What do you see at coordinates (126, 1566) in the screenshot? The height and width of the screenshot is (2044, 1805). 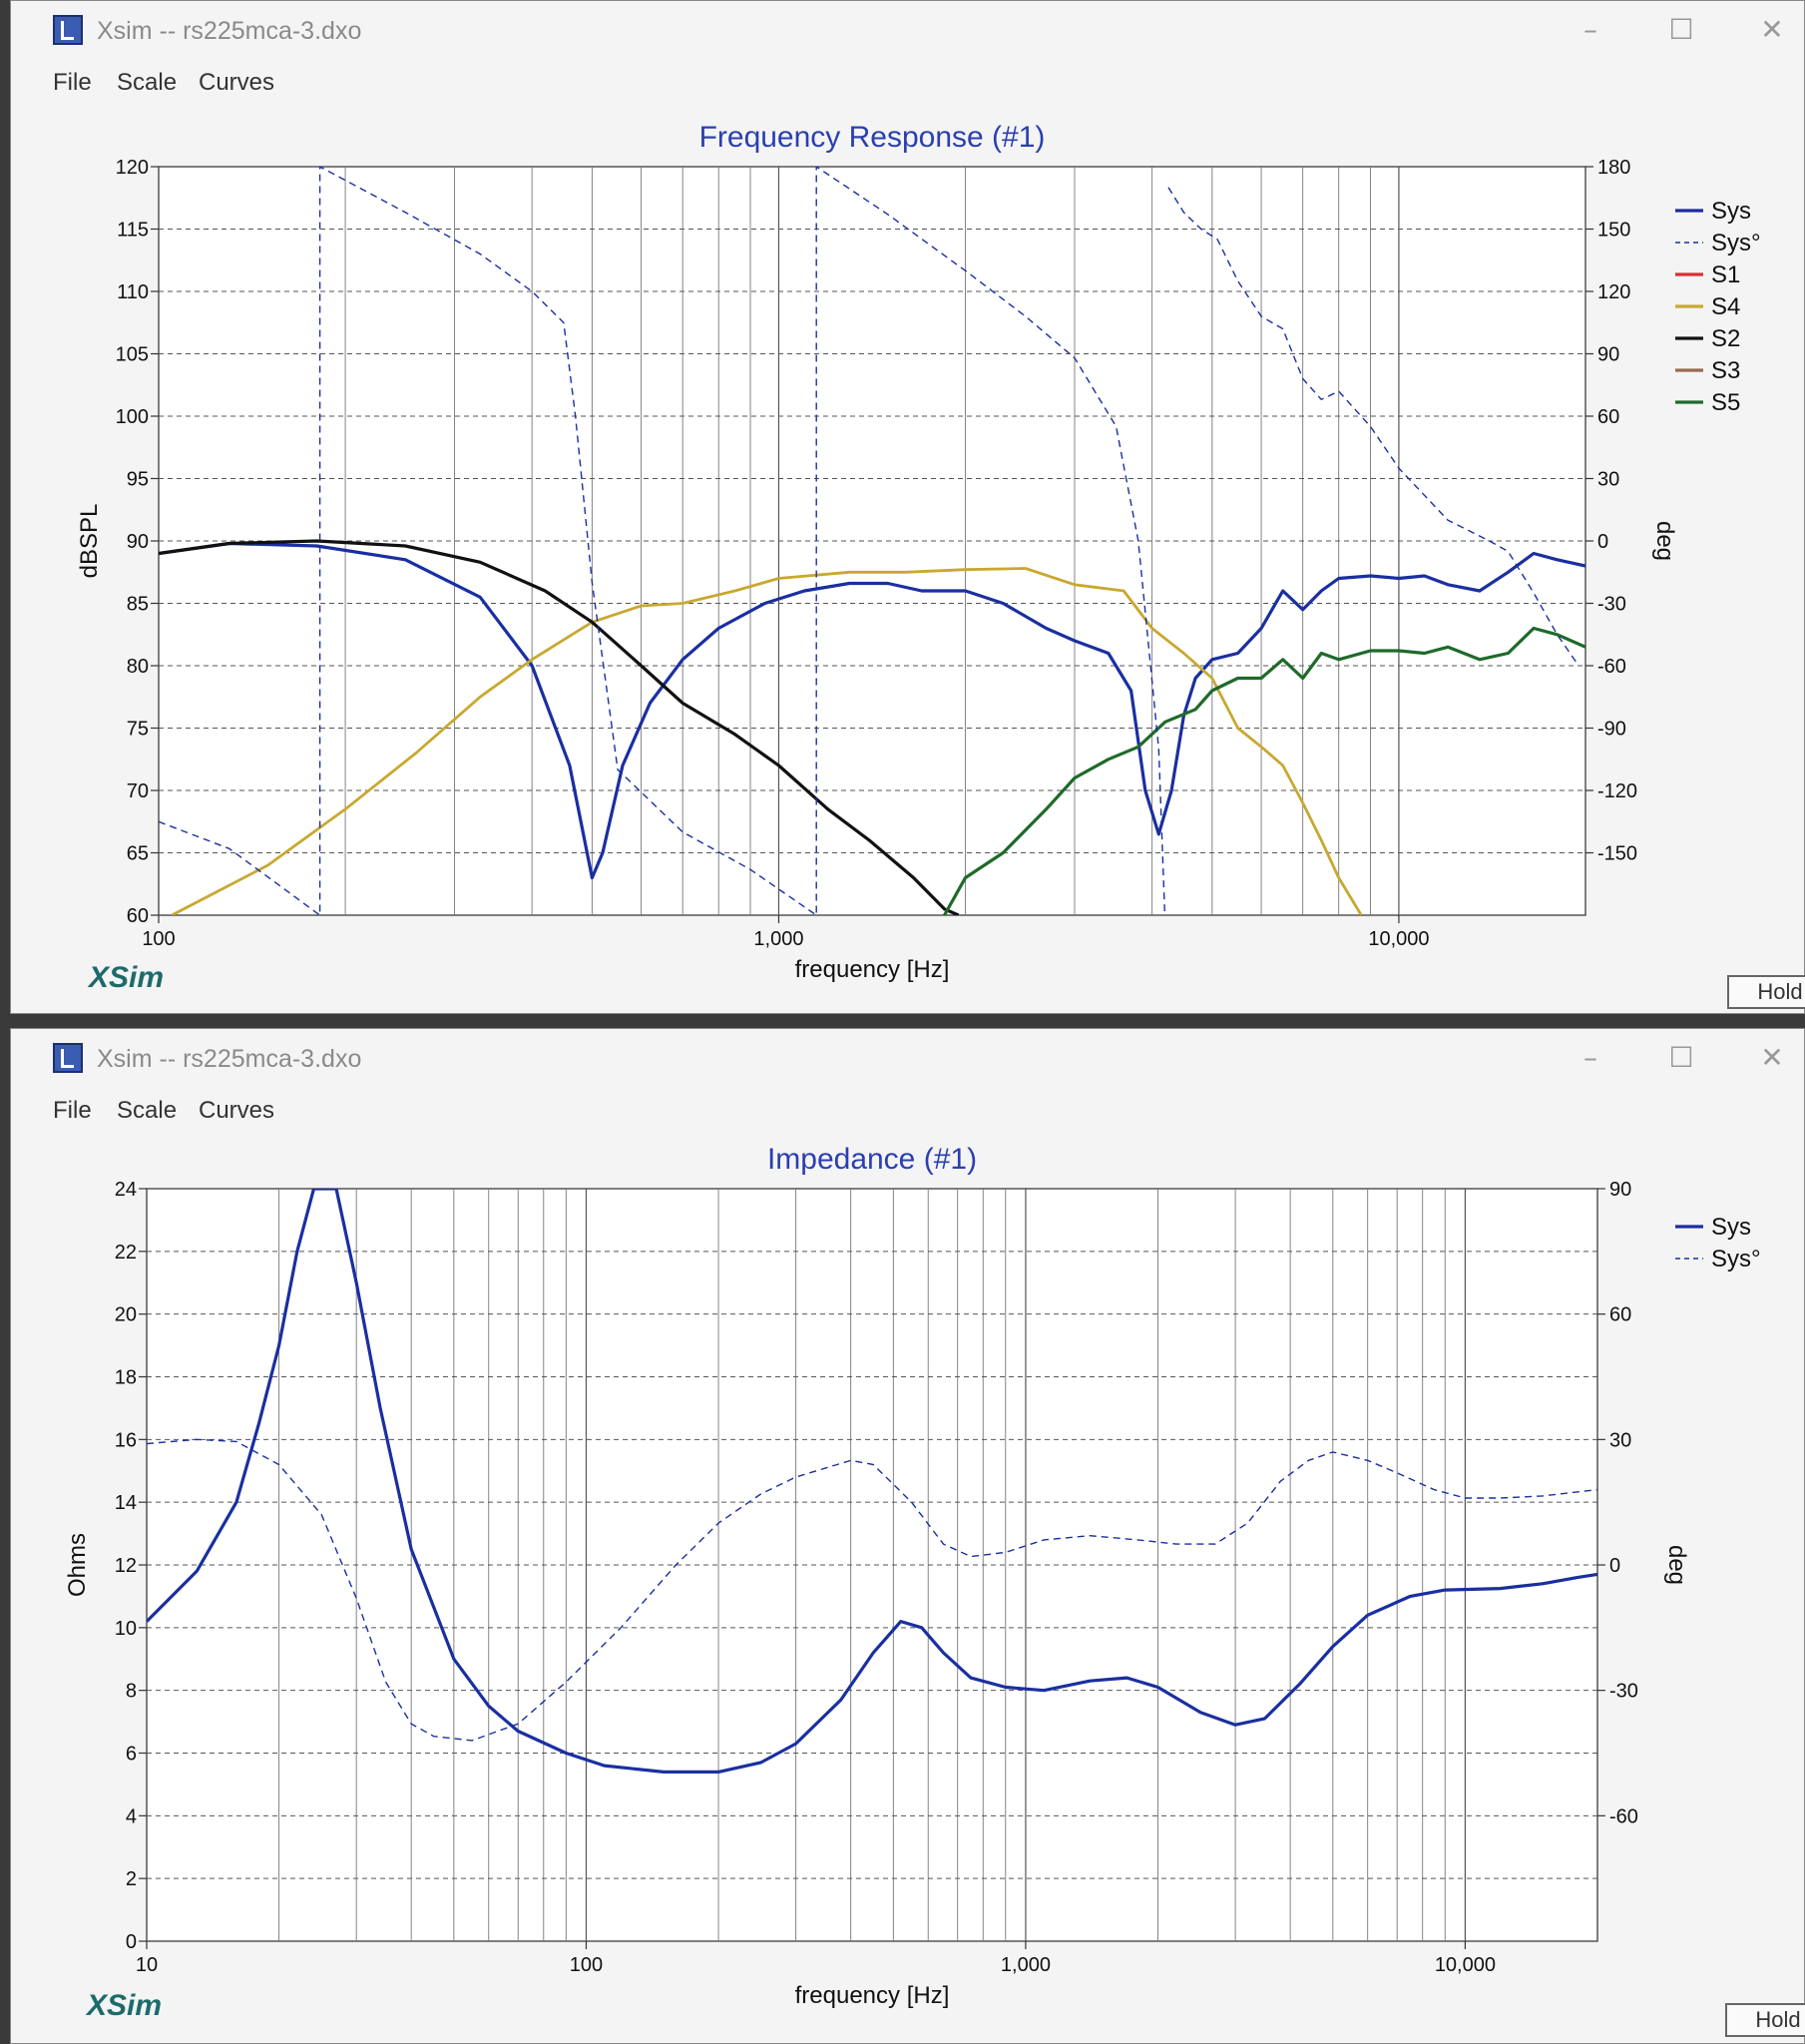 I see `y-tick-label: 12` at bounding box center [126, 1566].